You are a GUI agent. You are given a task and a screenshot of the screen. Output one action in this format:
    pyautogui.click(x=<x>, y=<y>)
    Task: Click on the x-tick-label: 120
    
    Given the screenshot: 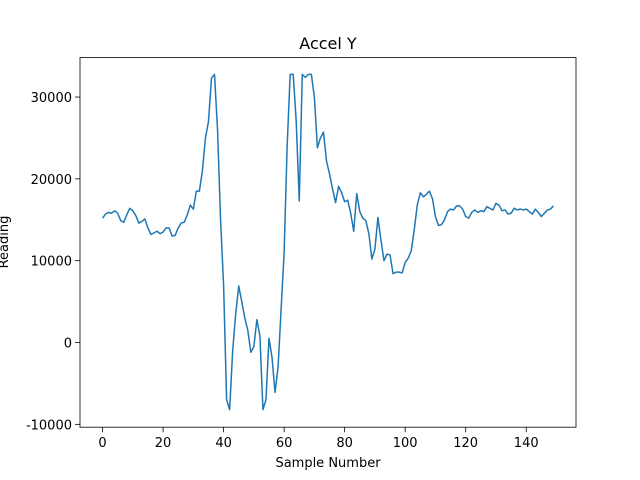 What is the action you would take?
    pyautogui.click(x=465, y=443)
    